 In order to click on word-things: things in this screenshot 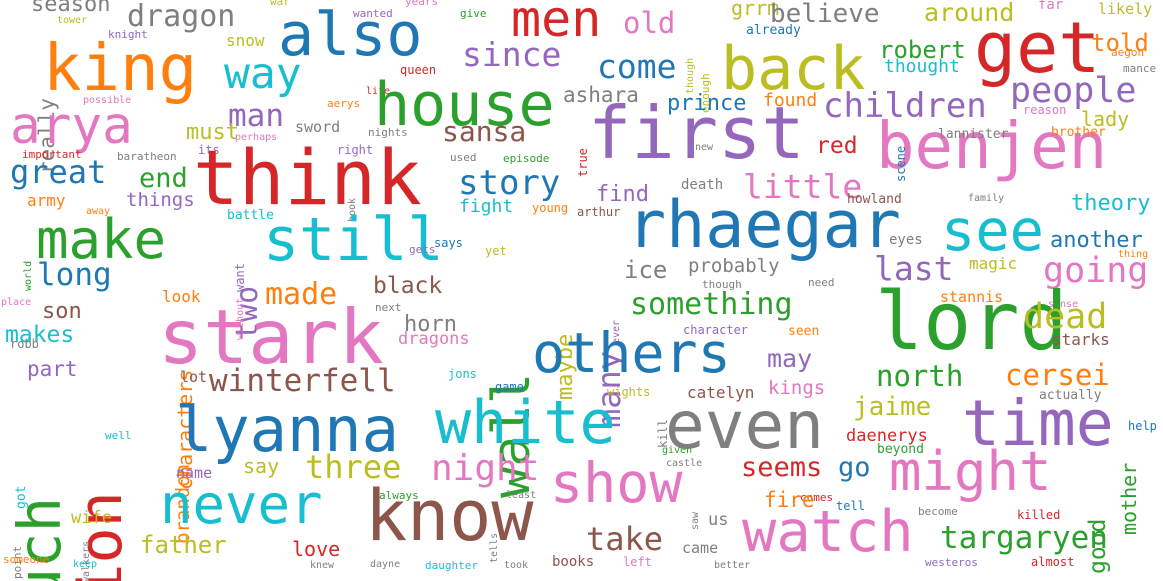, I will do `click(160, 200)`.